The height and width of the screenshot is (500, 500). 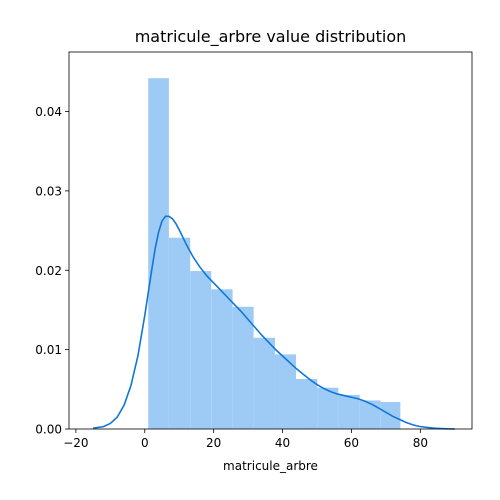 What do you see at coordinates (48, 191) in the screenshot?
I see `y-tick-label: 0.03` at bounding box center [48, 191].